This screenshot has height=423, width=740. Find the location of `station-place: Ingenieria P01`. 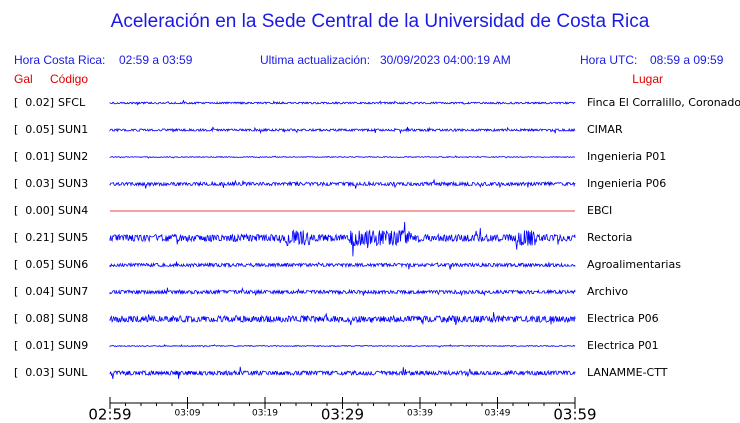

station-place: Ingenieria P01 is located at coordinates (626, 156).